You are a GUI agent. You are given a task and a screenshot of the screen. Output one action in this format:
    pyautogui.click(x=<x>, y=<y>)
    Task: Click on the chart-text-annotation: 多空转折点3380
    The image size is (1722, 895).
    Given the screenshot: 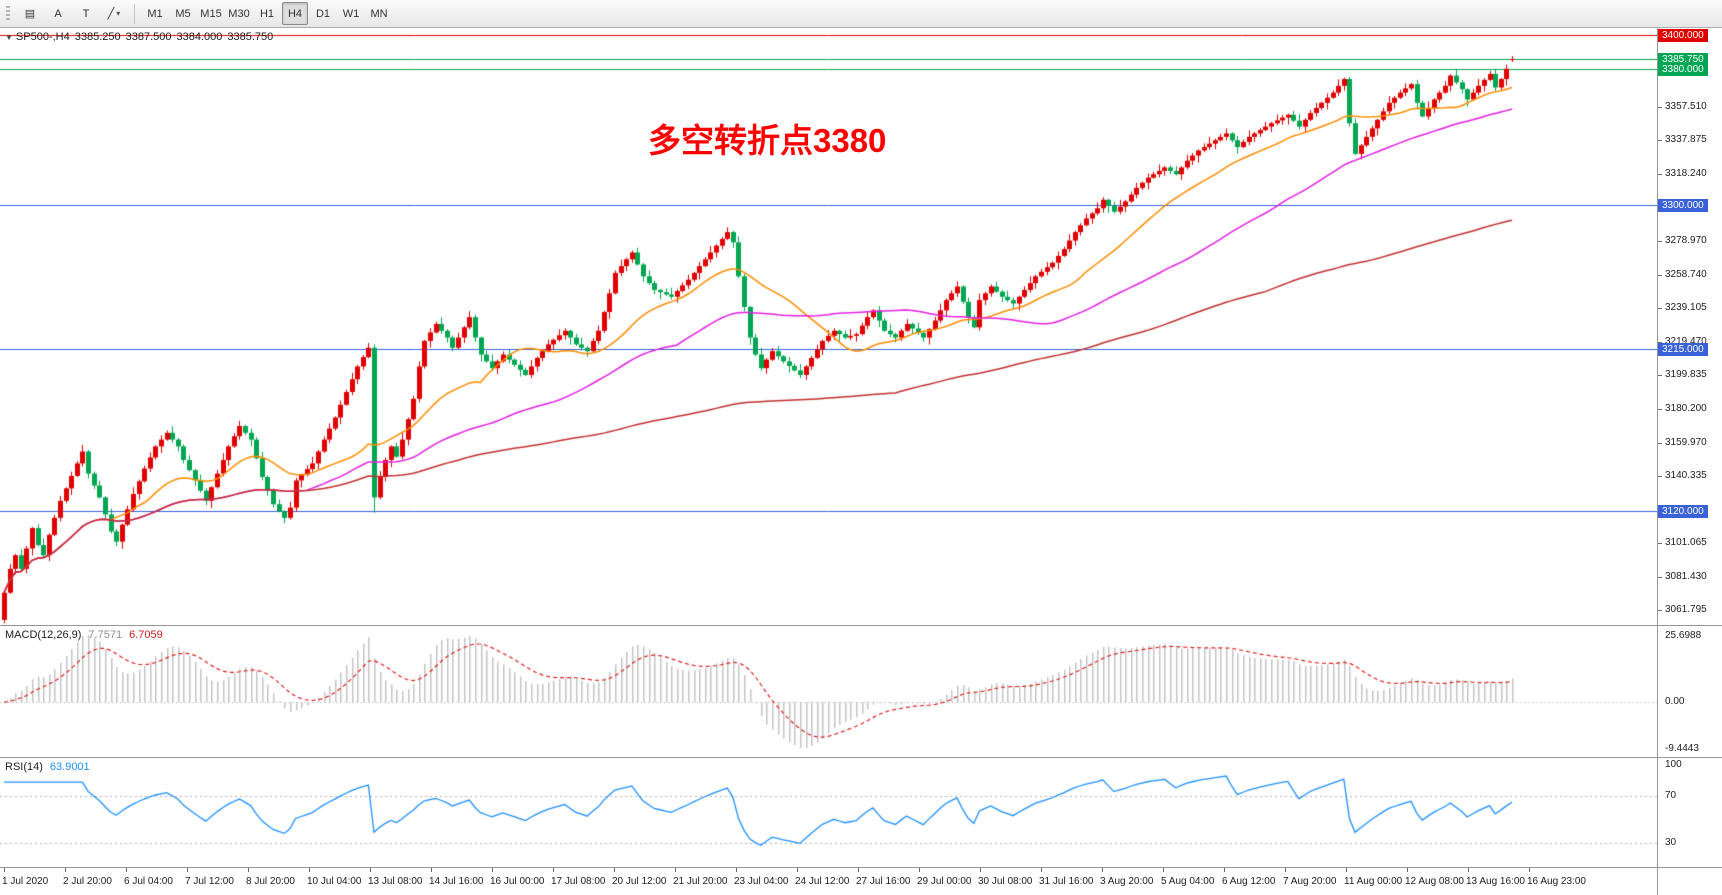 What is the action you would take?
    pyautogui.click(x=767, y=140)
    